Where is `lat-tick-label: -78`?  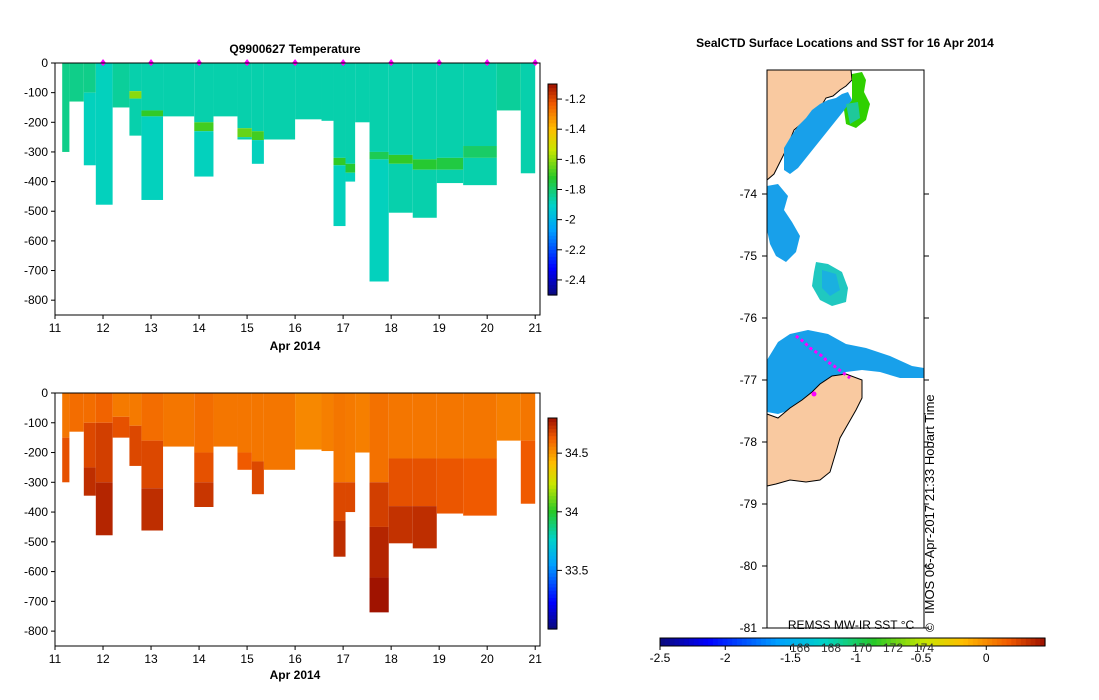
lat-tick-label: -78 is located at coordinates (749, 442).